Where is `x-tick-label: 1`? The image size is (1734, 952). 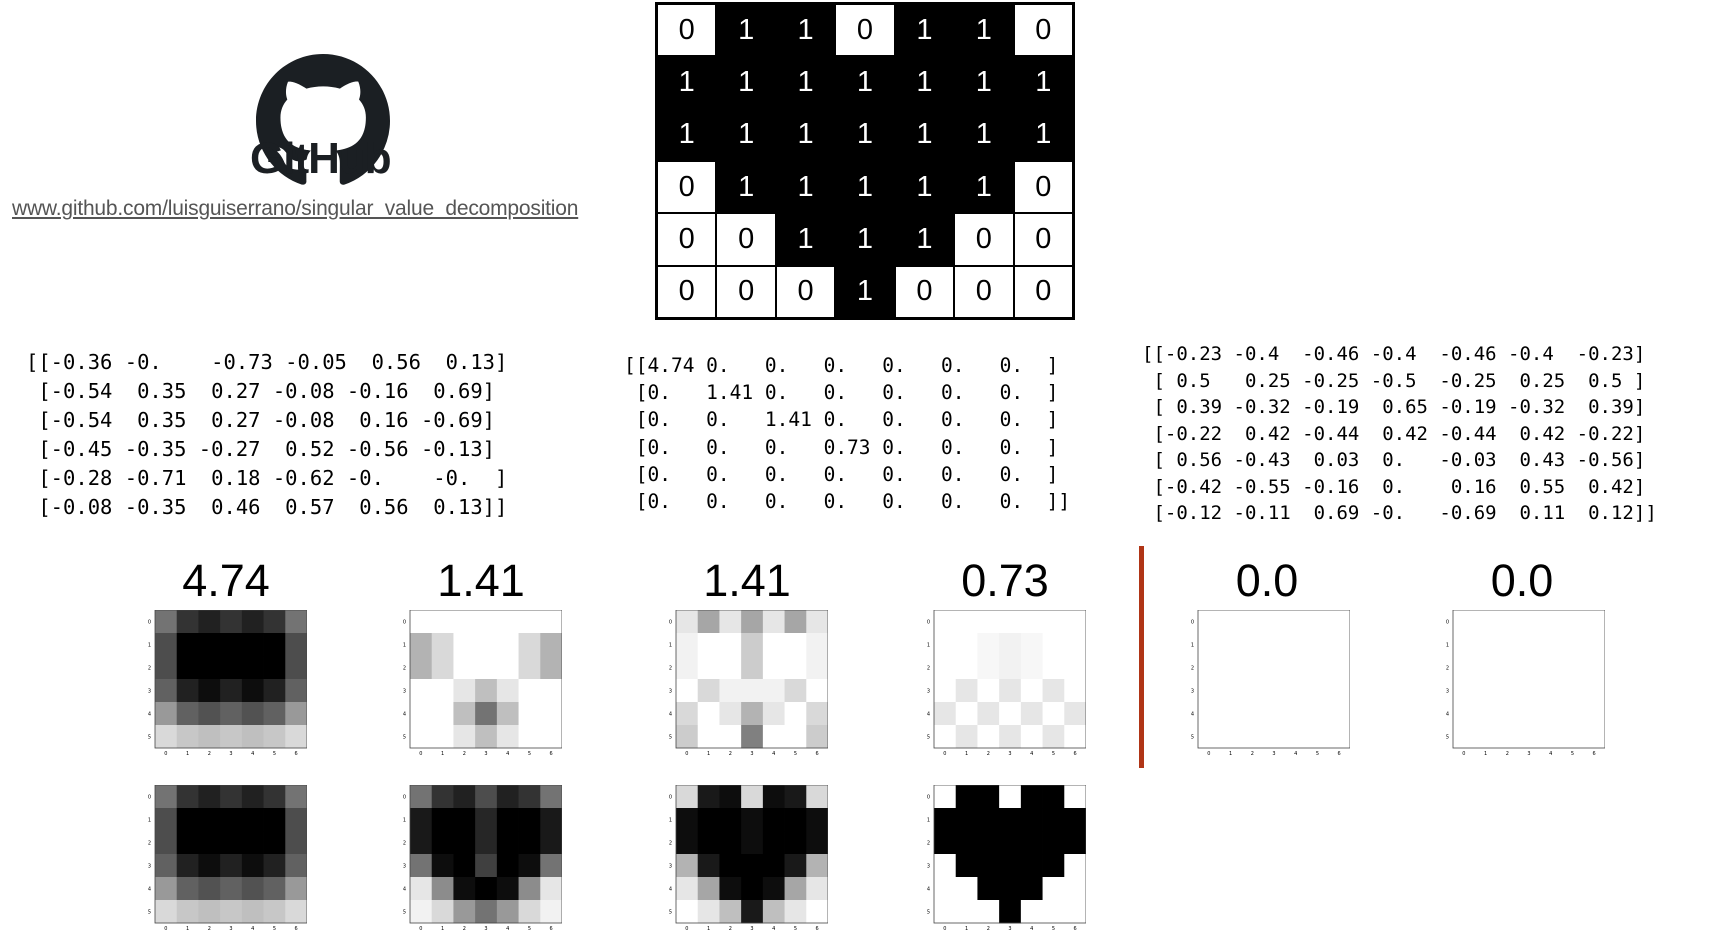
x-tick-label: 1 is located at coordinates (966, 929).